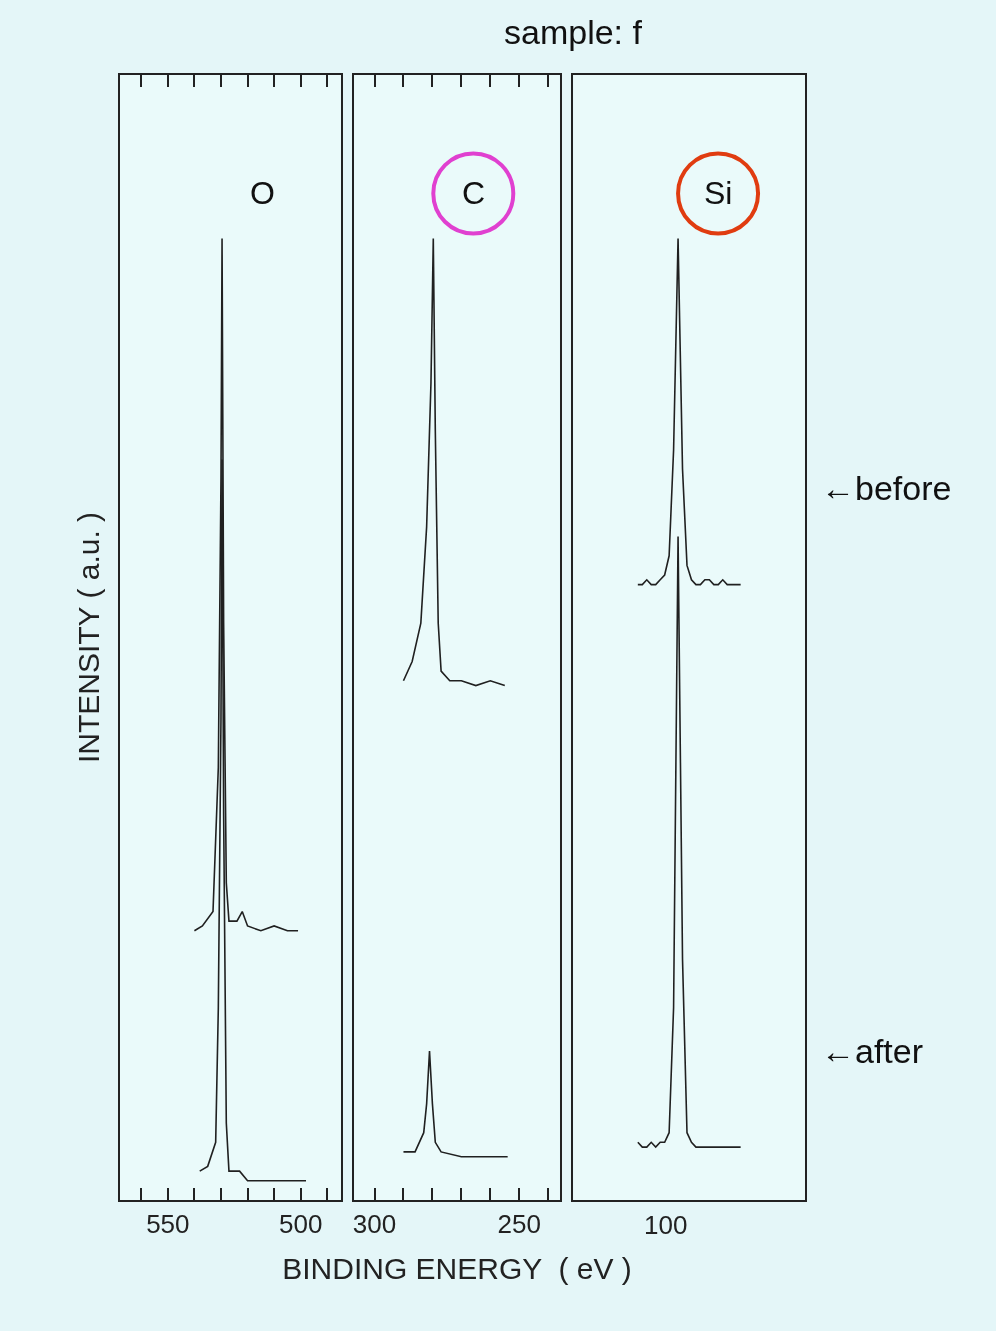  What do you see at coordinates (519, 1224) in the screenshot?
I see `x-tick-label: 250` at bounding box center [519, 1224].